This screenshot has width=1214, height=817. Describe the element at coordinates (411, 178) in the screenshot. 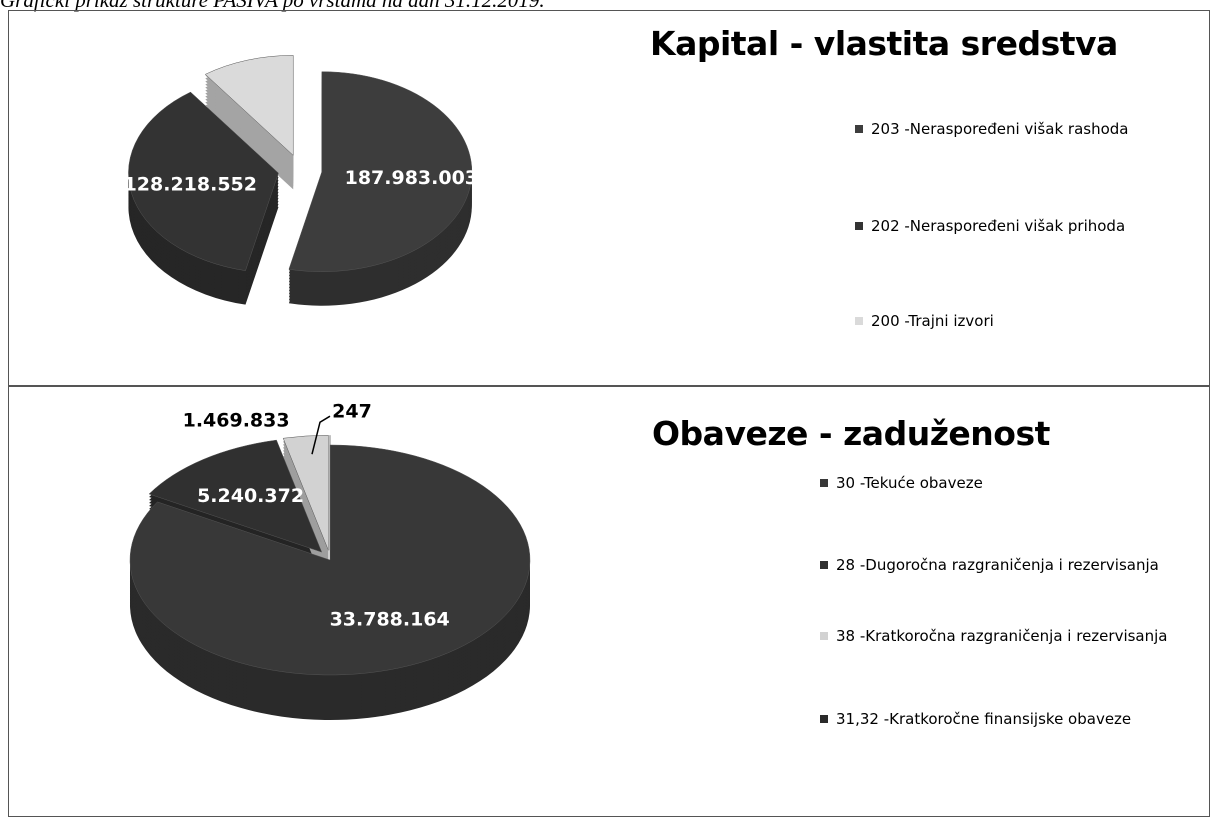

I see `data-label: 187.983.003` at that location.